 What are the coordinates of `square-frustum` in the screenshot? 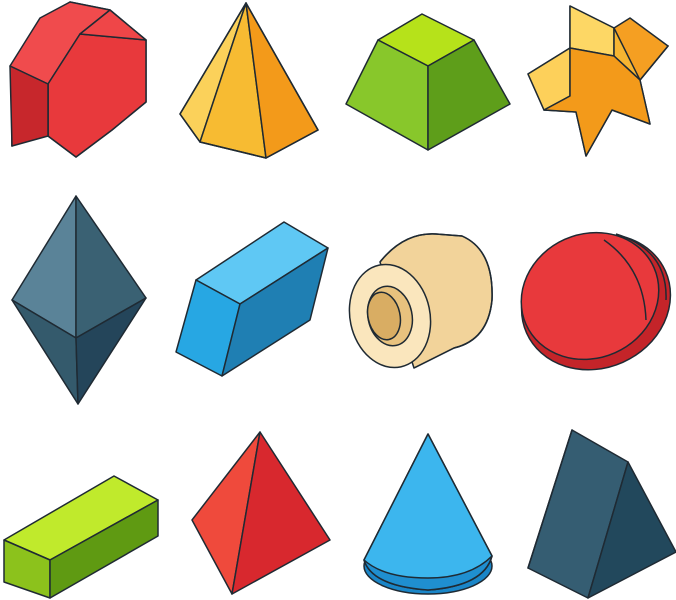 It's located at (428, 82).